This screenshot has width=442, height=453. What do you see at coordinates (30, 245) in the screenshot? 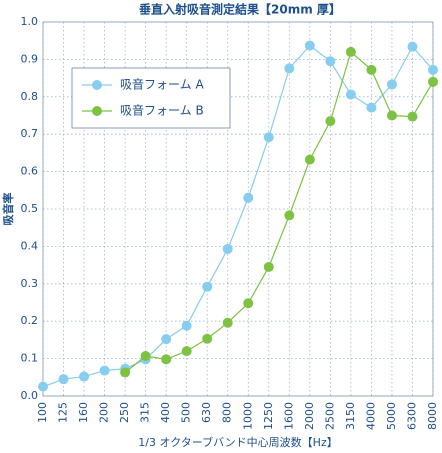
I see `y-tick-label: 0.4` at bounding box center [30, 245].